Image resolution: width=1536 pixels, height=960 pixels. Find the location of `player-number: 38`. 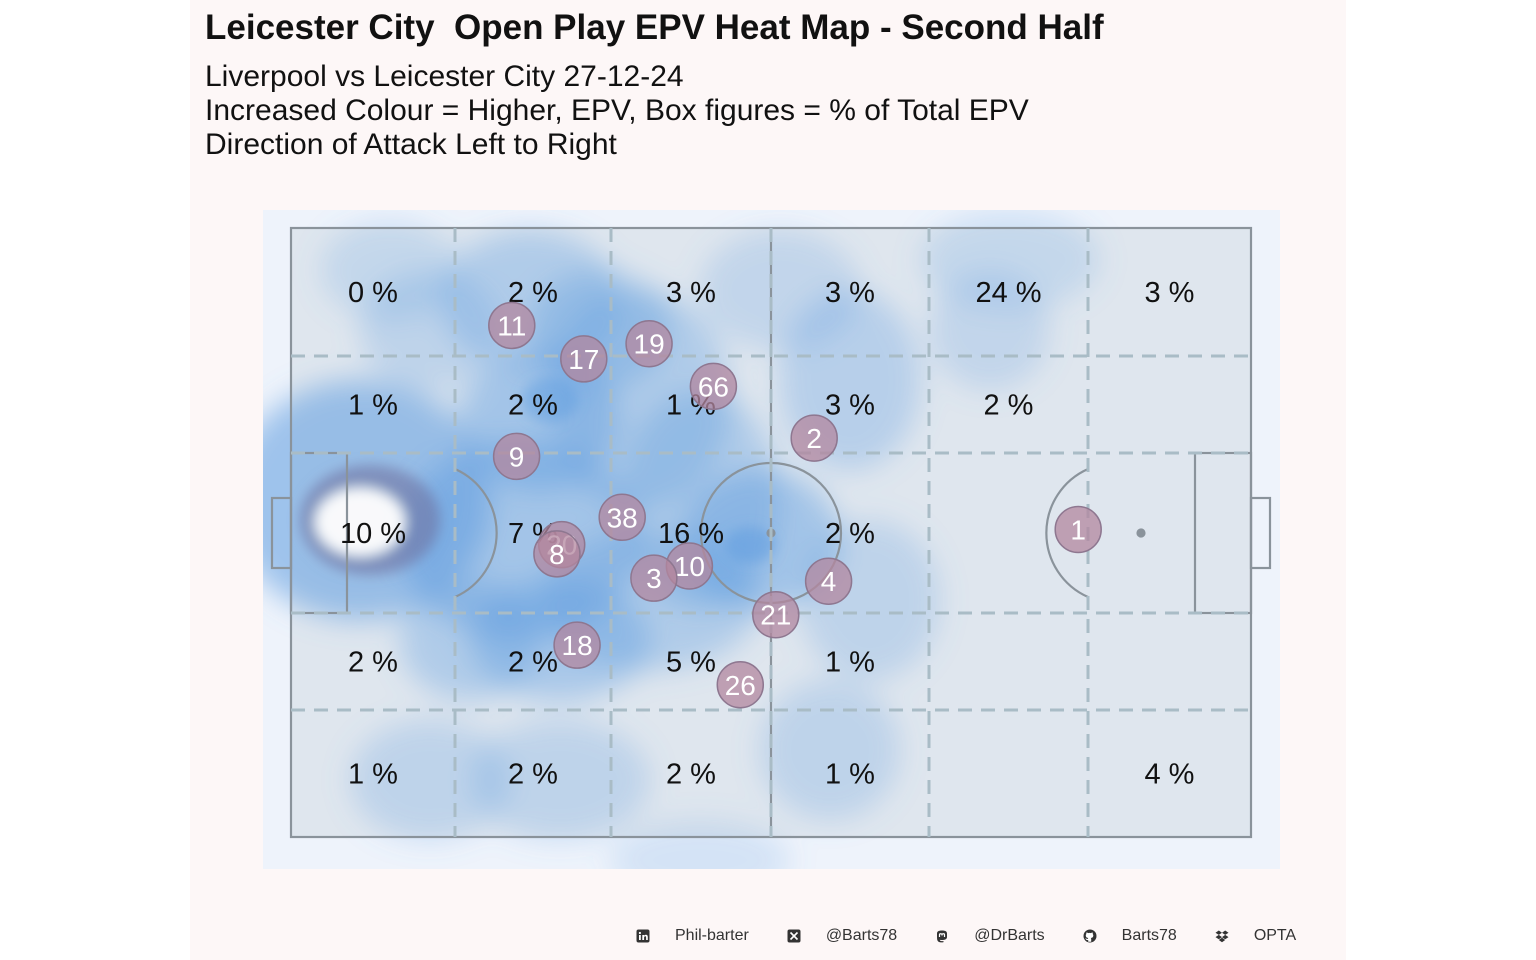

player-number: 38 is located at coordinates (622, 517).